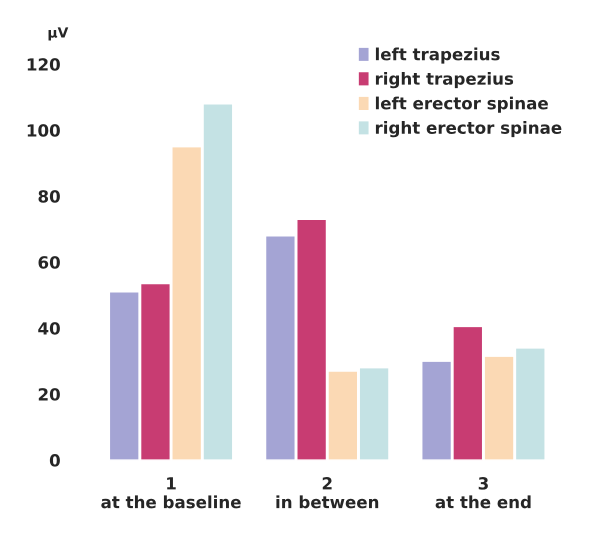 This screenshot has height=535, width=595. What do you see at coordinates (44, 130) in the screenshot?
I see `y-tick-label: 100` at bounding box center [44, 130].